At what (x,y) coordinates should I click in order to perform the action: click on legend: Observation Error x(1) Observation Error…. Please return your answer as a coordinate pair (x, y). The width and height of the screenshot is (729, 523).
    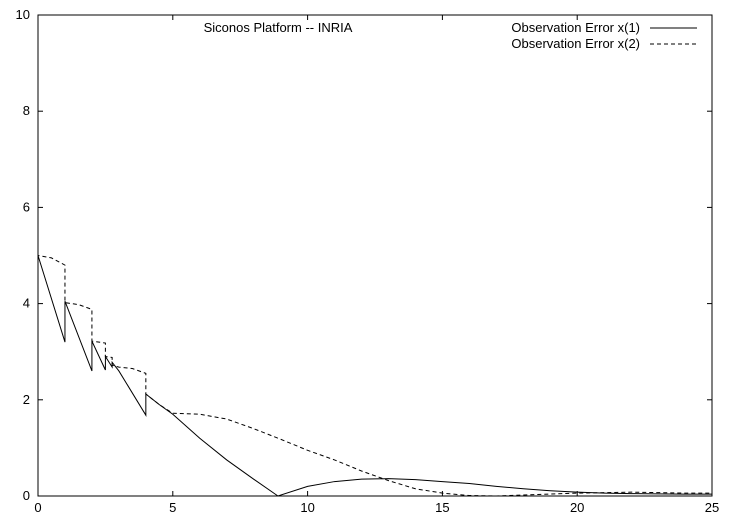
    Looking at the image, I should click on (604, 35).